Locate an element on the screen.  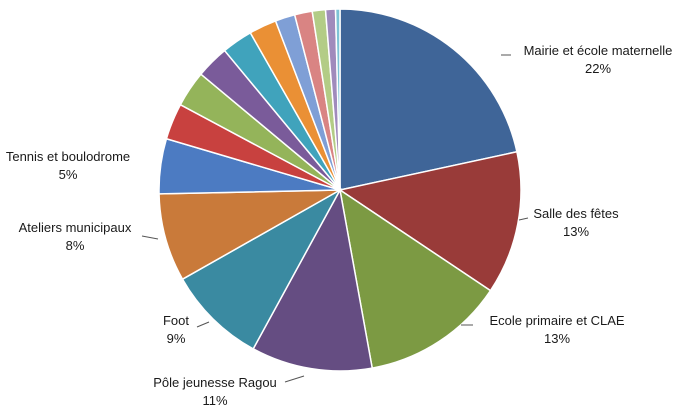
slice-value-label-ecole-primaire-et-clae: 13% is located at coordinates (557, 338).